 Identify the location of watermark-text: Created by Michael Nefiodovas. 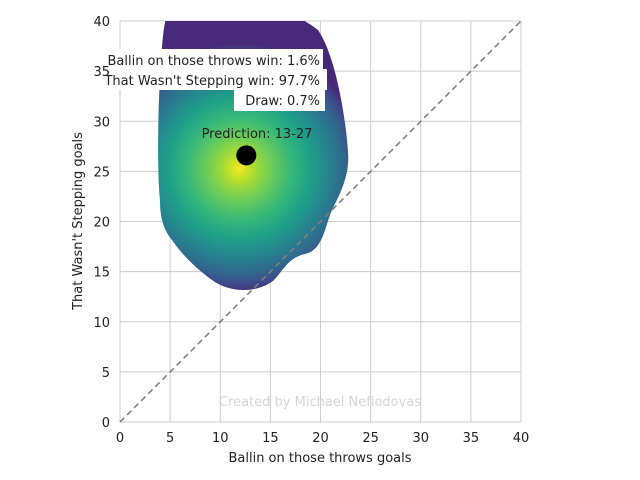
(320, 402).